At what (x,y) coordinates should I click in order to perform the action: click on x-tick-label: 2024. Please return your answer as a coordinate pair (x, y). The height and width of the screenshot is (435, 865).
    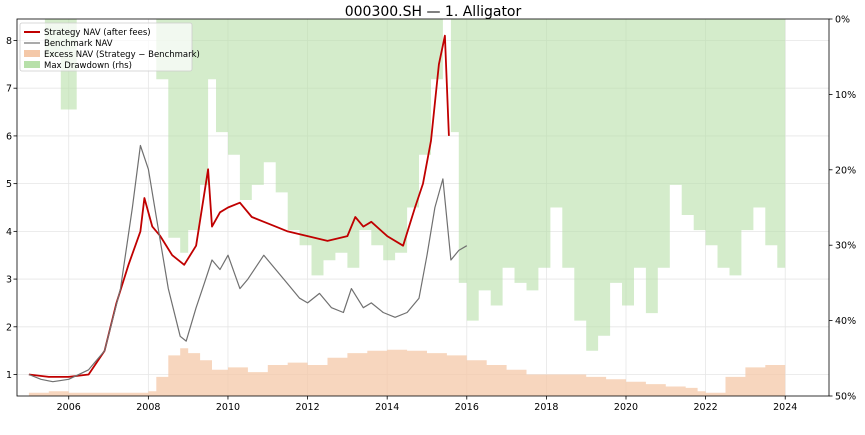
    Looking at the image, I should click on (785, 407).